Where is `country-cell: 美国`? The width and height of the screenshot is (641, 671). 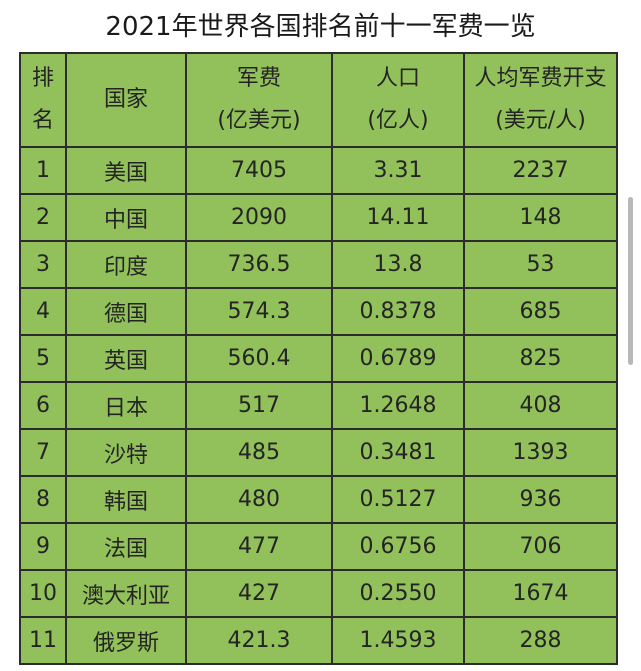 country-cell: 美国 is located at coordinates (126, 170).